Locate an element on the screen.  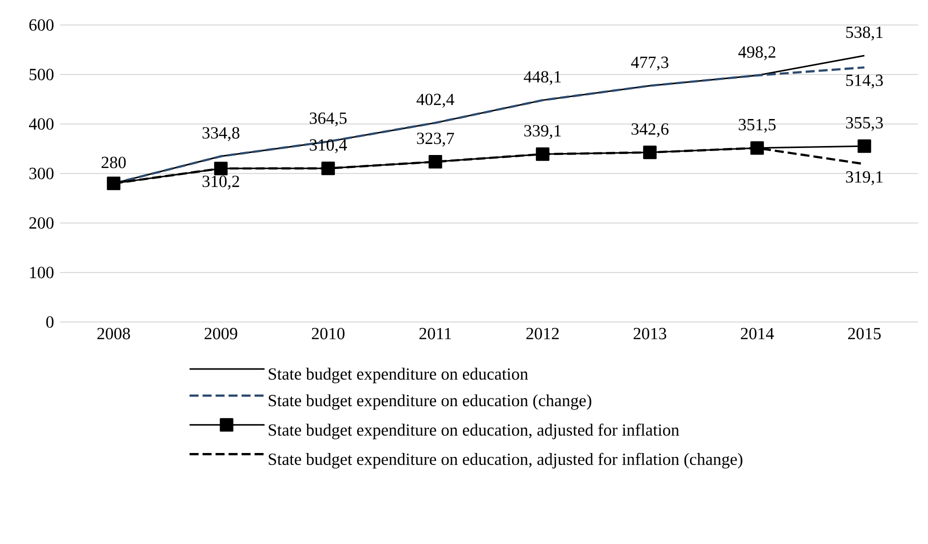
data-label: 323,7 is located at coordinates (435, 139).